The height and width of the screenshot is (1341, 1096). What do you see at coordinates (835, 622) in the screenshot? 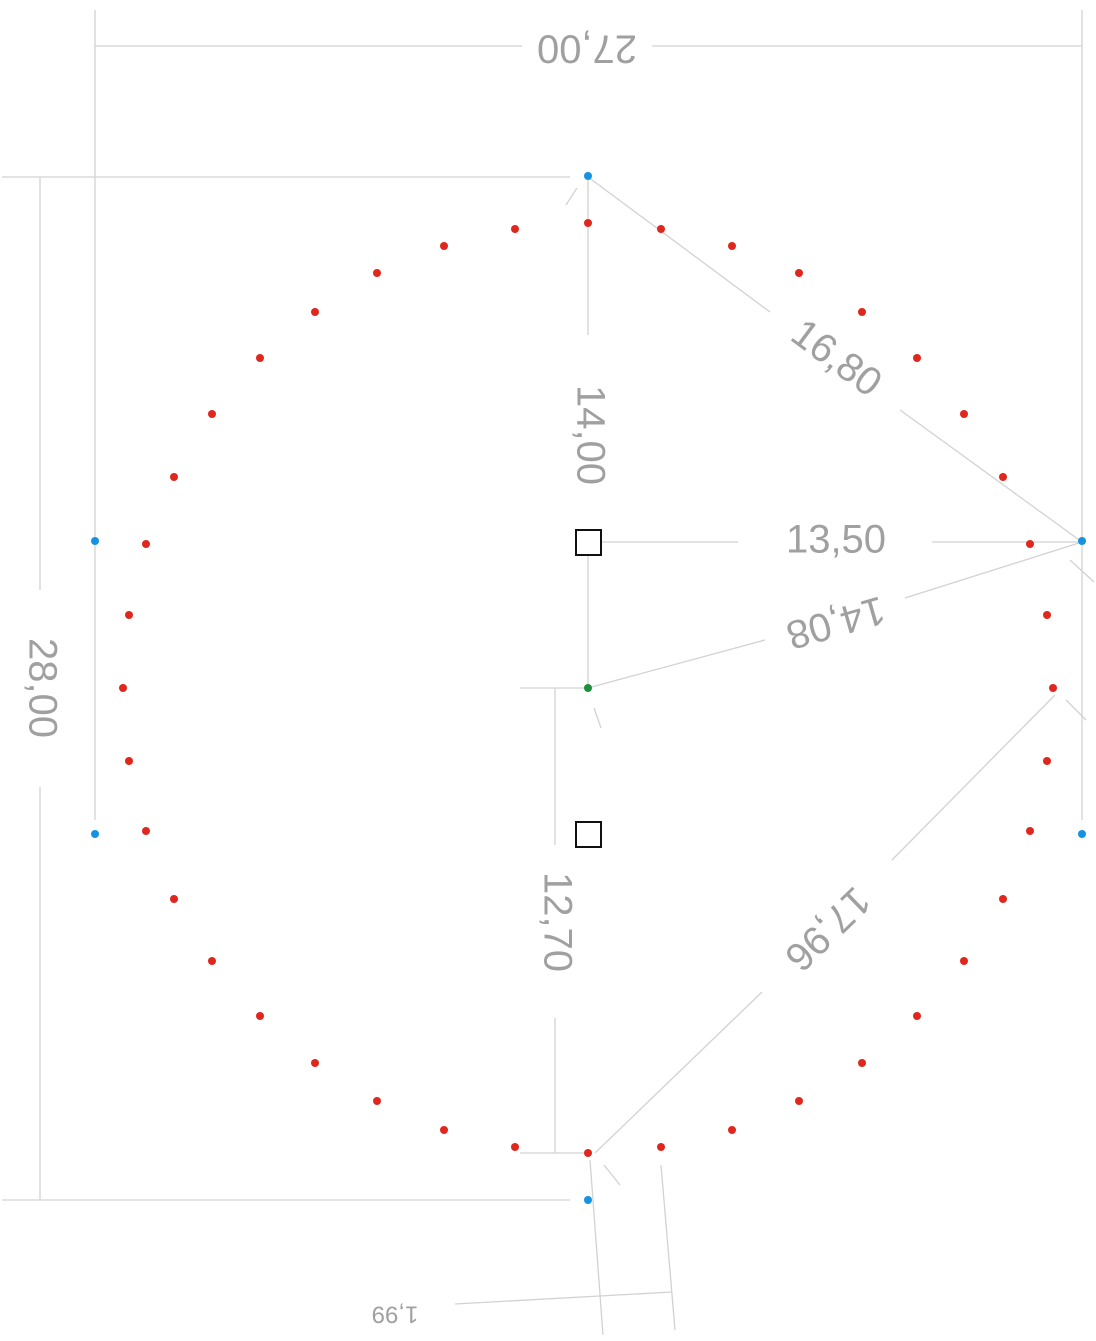
I see `center-diagonal-label: 14,08` at bounding box center [835, 622].